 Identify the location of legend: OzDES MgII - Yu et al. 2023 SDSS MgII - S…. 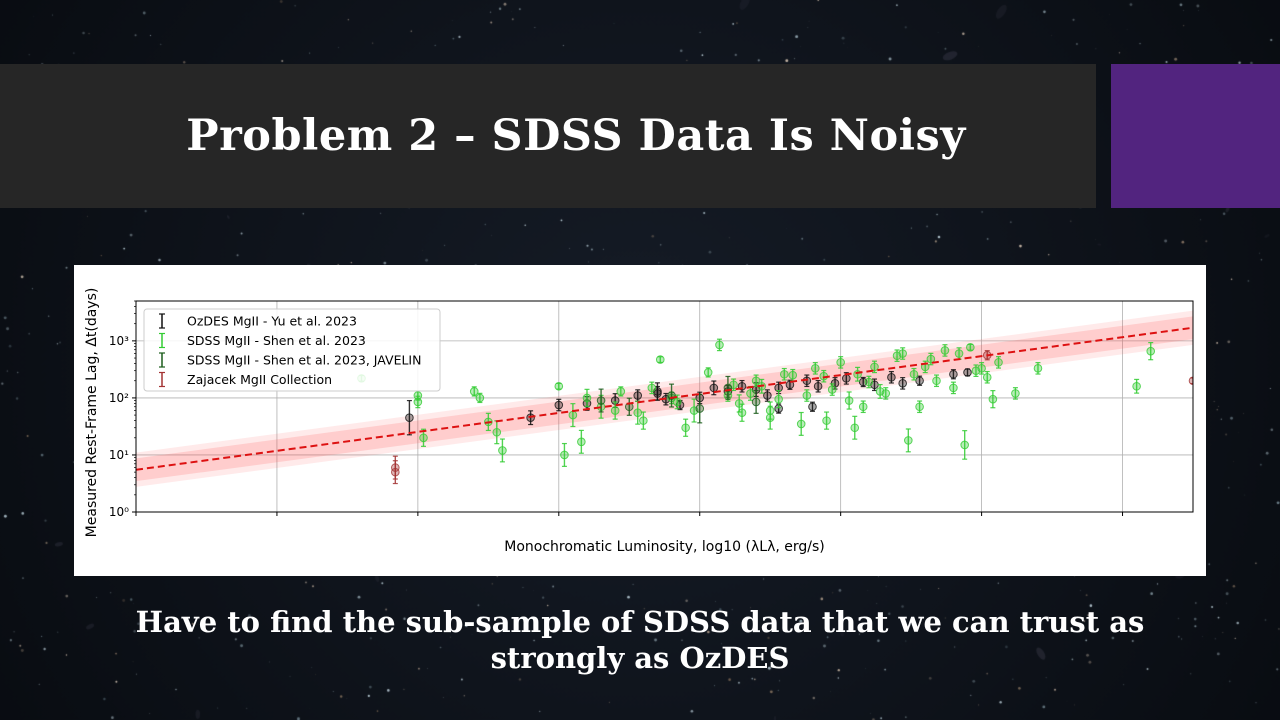
(292, 350).